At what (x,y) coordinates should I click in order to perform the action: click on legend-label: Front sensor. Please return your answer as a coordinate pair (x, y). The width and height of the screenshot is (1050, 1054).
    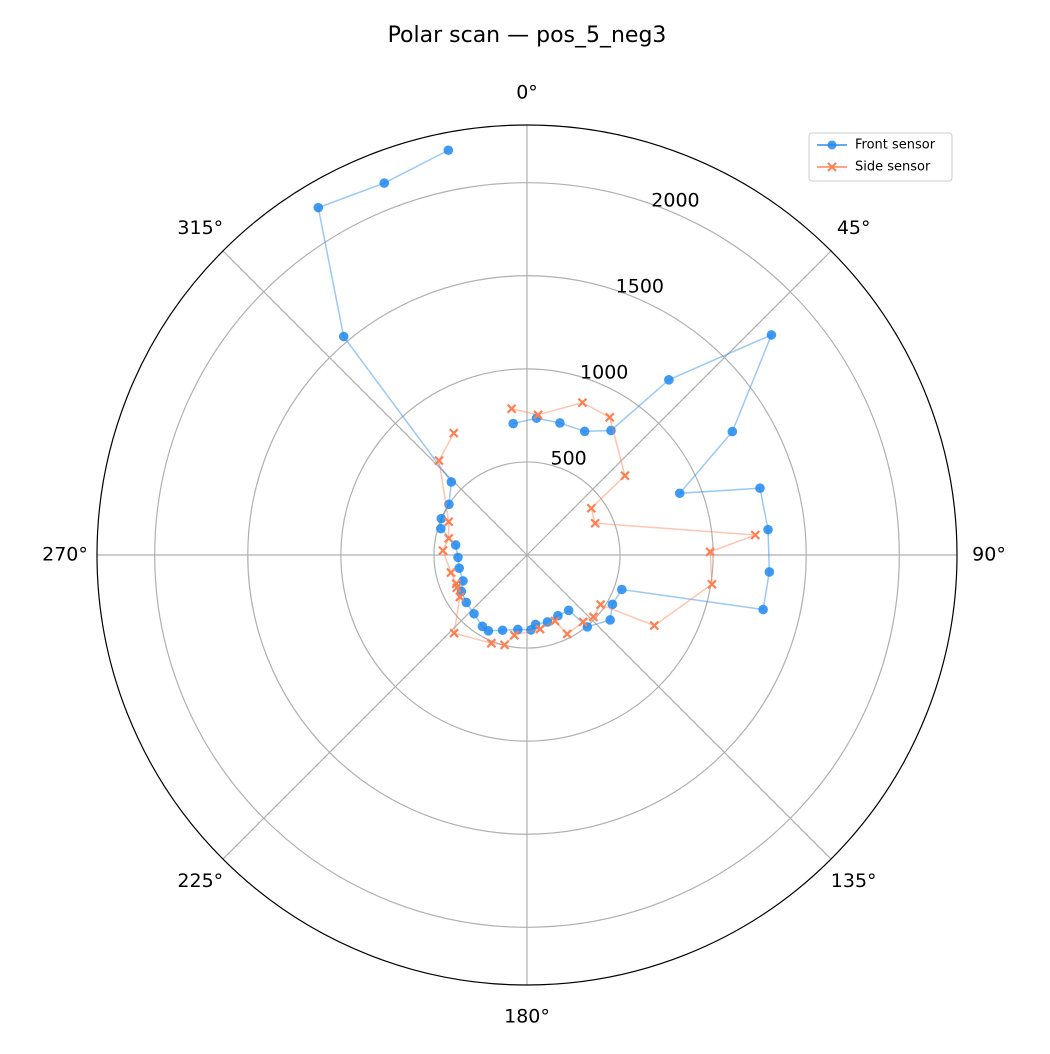
    Looking at the image, I should click on (895, 145).